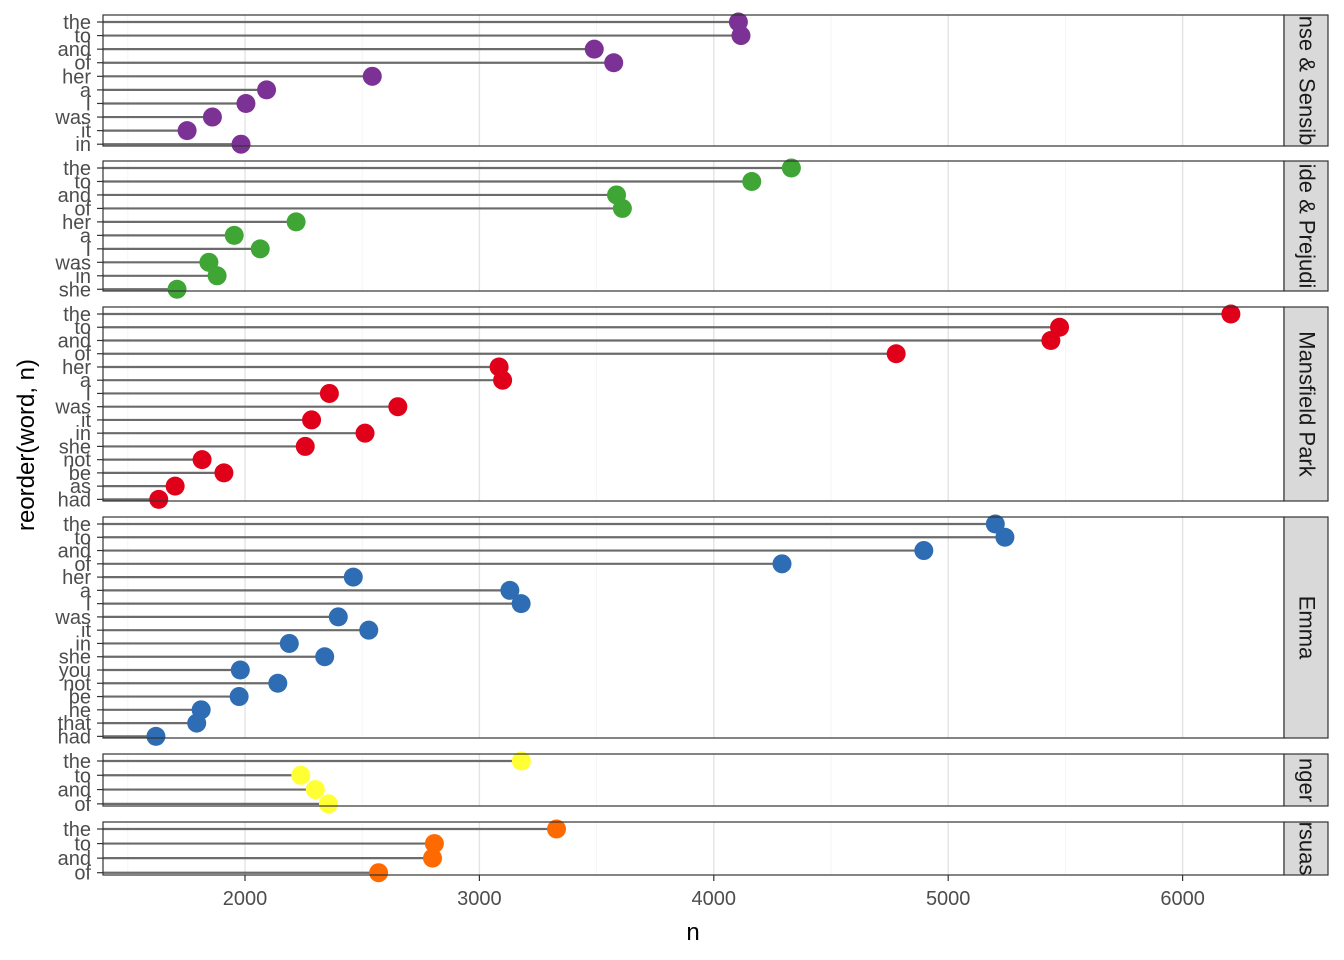  I want to click on y-tick-label: as, so click(80, 487).